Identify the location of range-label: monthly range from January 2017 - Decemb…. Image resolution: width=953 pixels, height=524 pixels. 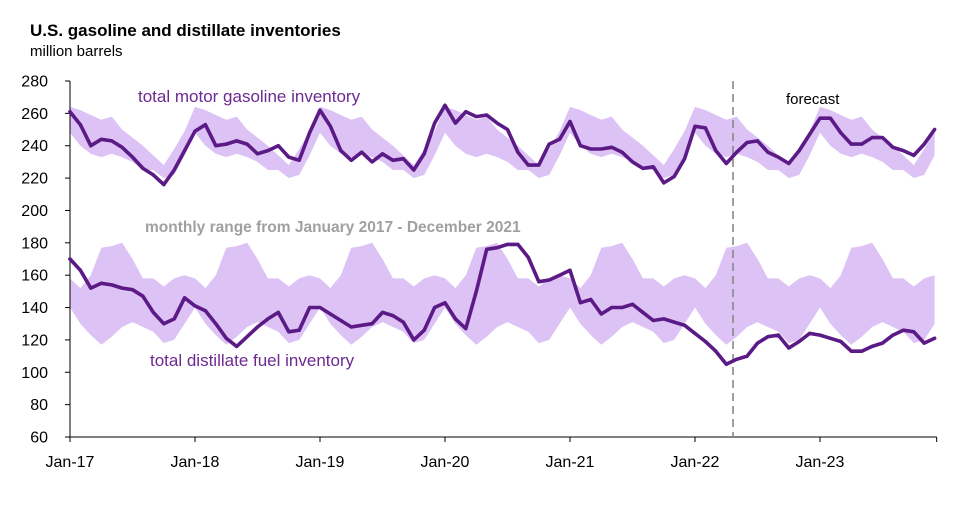
(333, 227).